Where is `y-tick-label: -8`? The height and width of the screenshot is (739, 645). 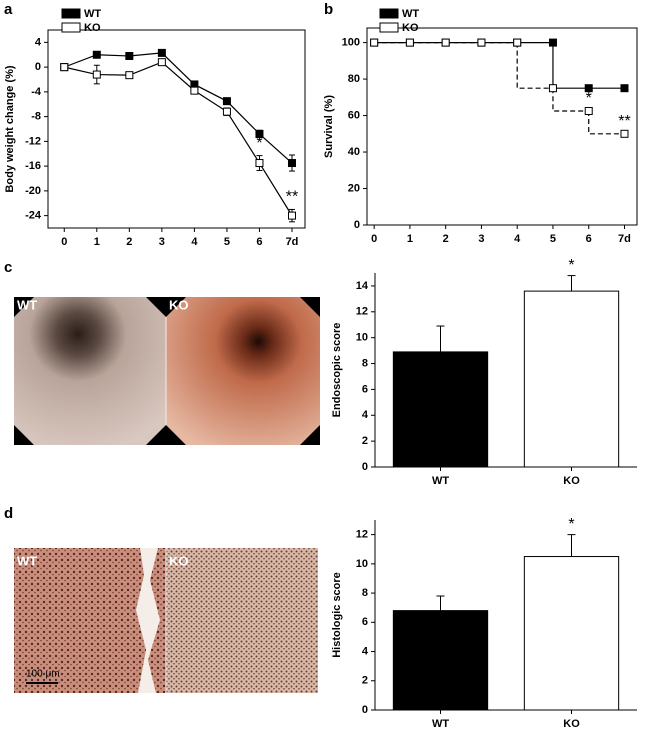 y-tick-label: -8 is located at coordinates (36, 117).